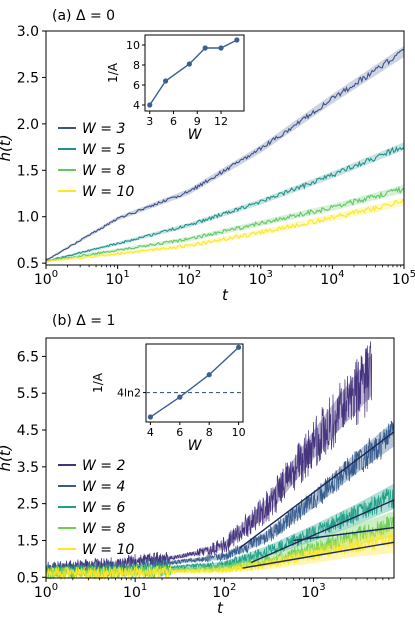 The width and height of the screenshot is (415, 623). I want to click on inset-x-tick-label: 8, so click(209, 432).